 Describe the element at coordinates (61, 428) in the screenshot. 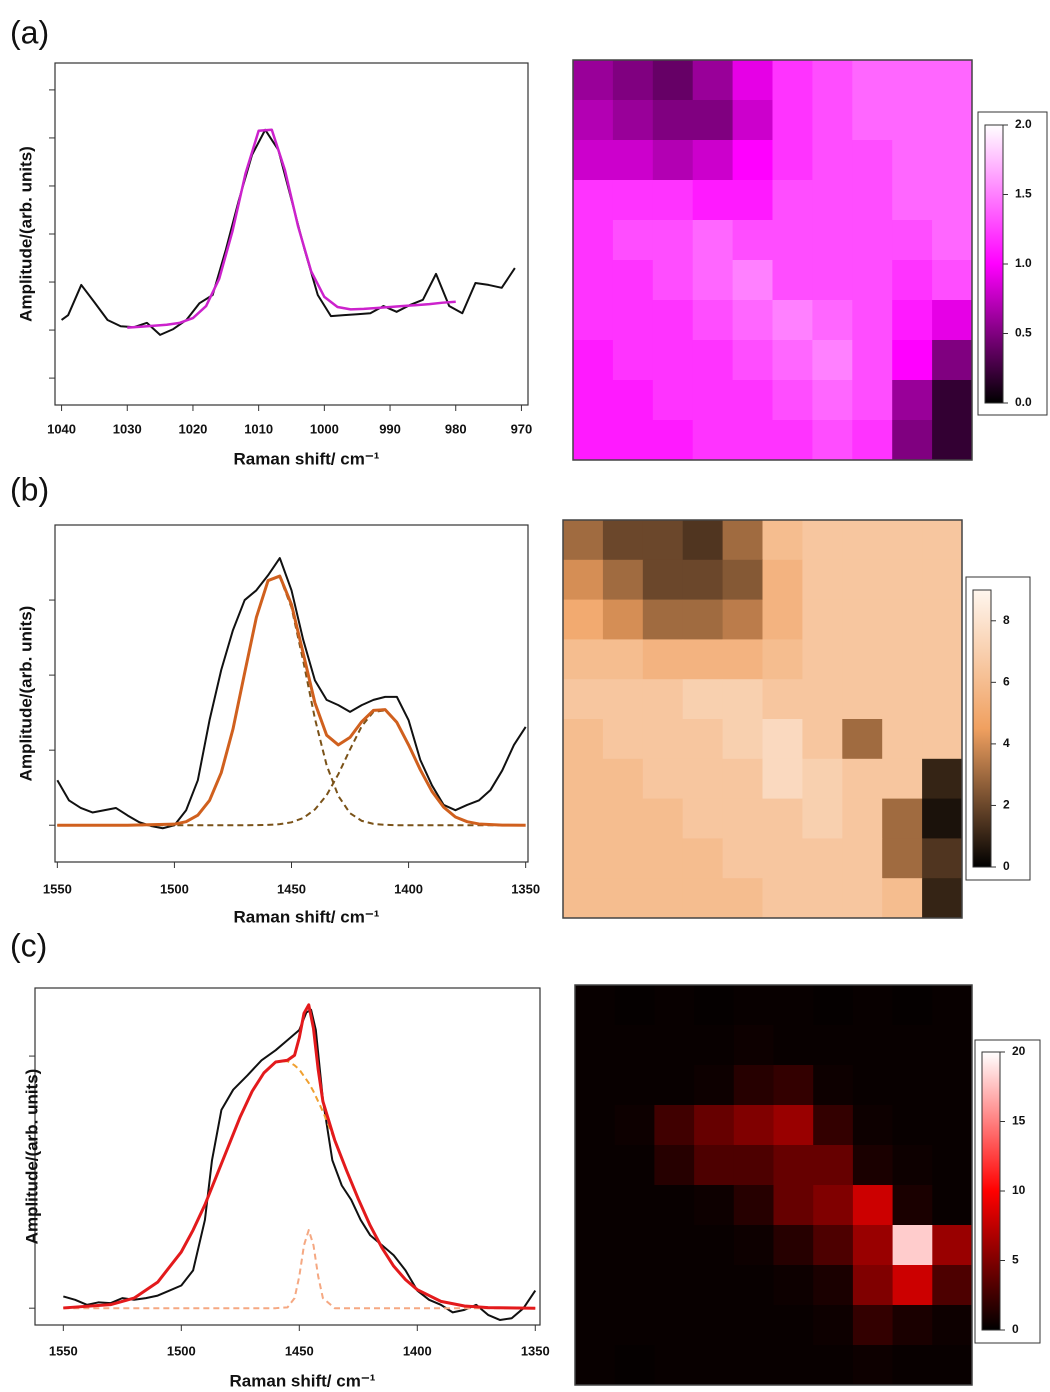

I see `x-tick-label: 1040` at that location.